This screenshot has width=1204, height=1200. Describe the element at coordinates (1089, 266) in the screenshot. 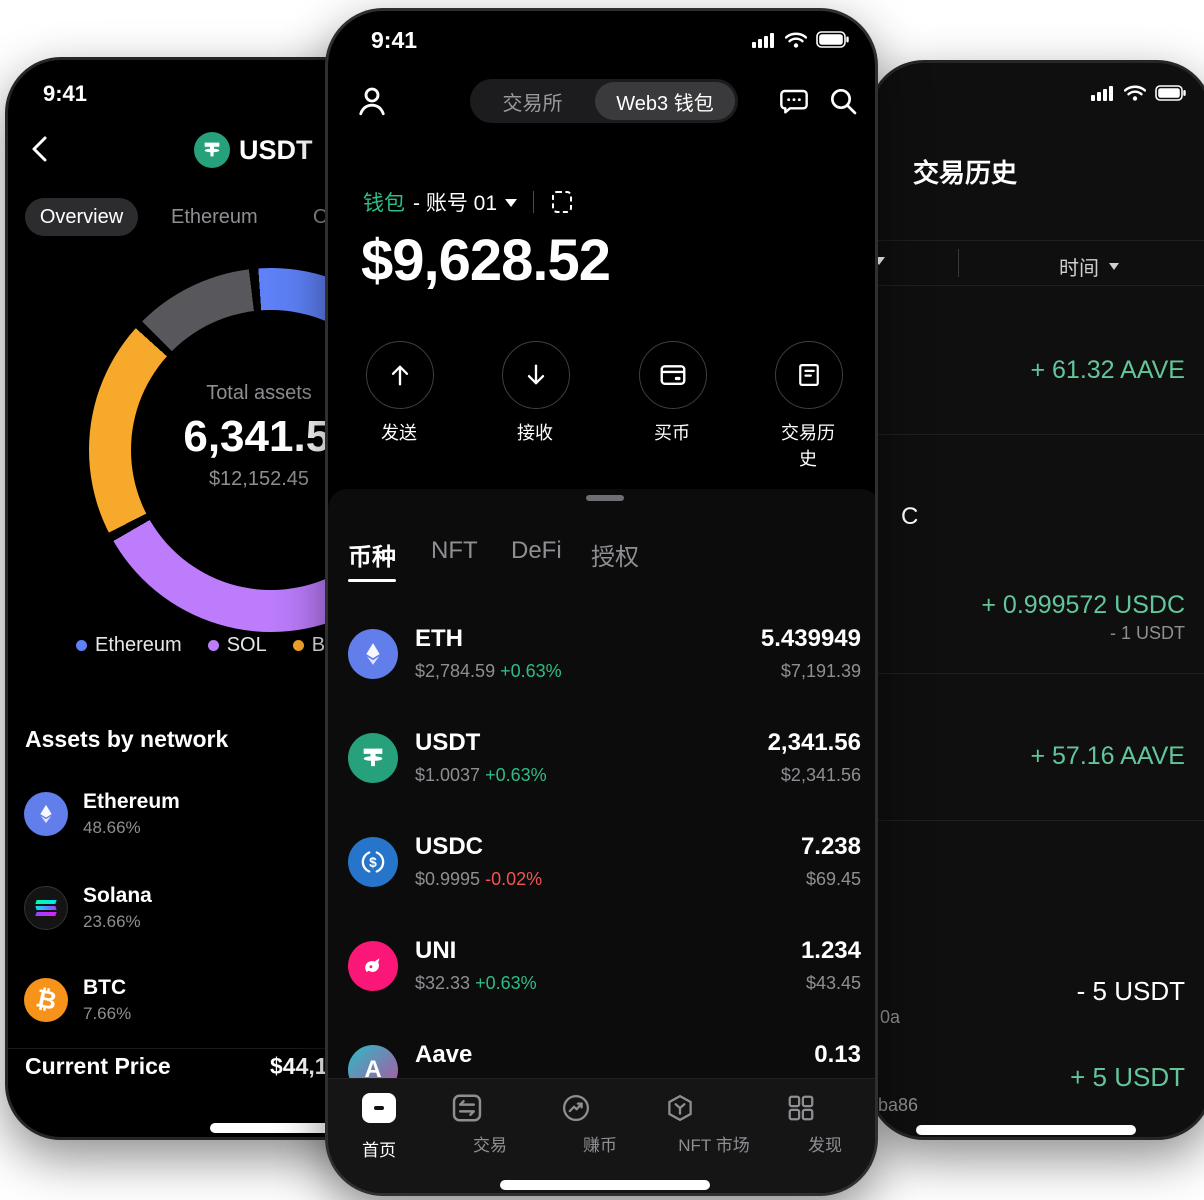

I see `sort-by-time: 时间` at that location.